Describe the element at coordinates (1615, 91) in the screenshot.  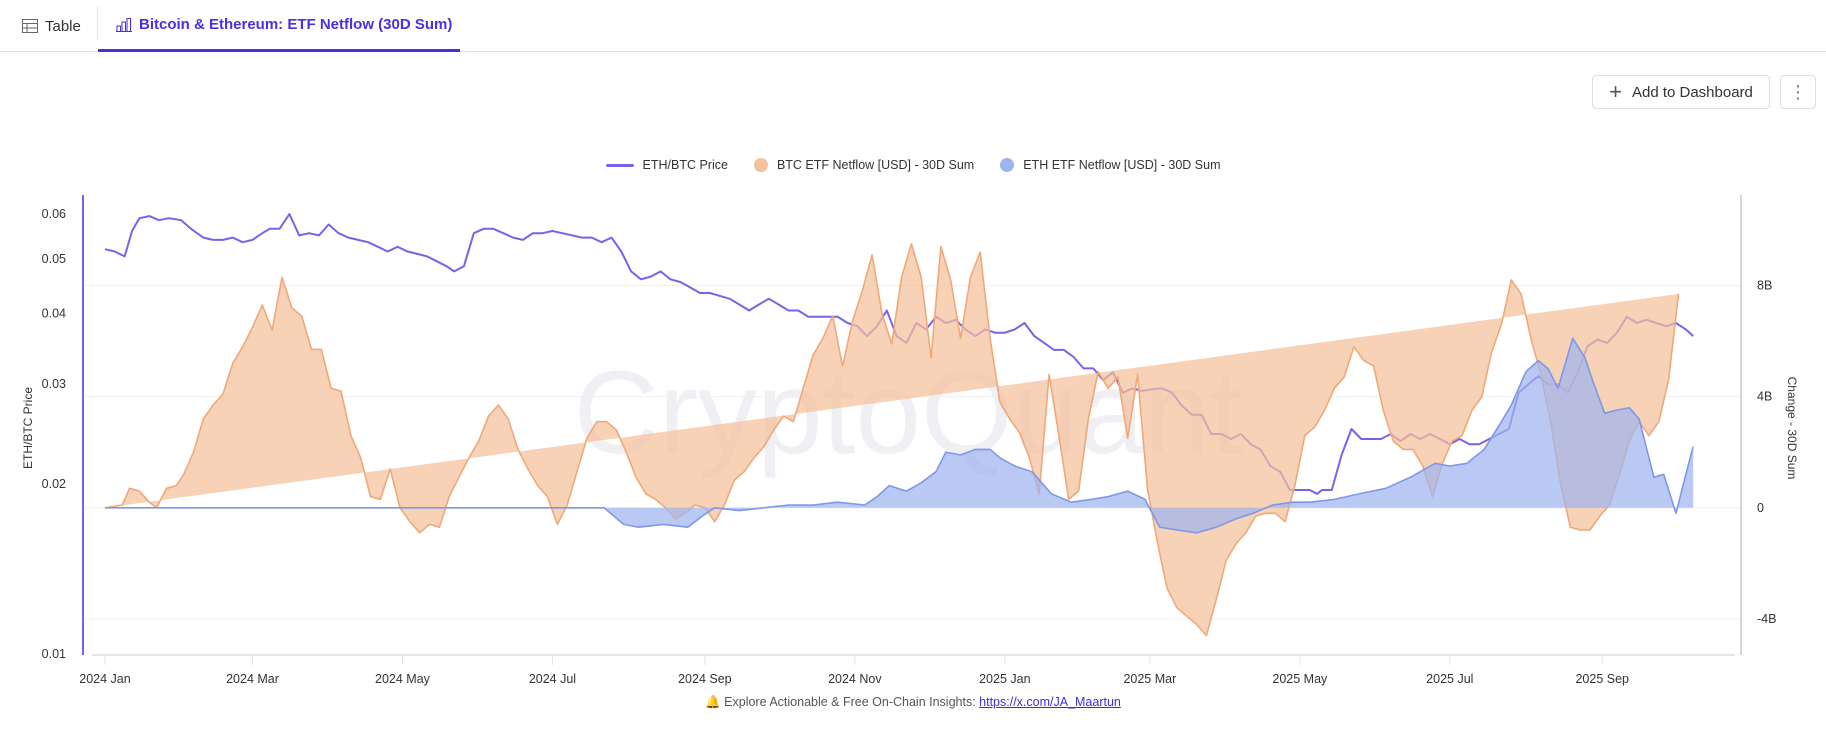
I see `plus-icon: +` at that location.